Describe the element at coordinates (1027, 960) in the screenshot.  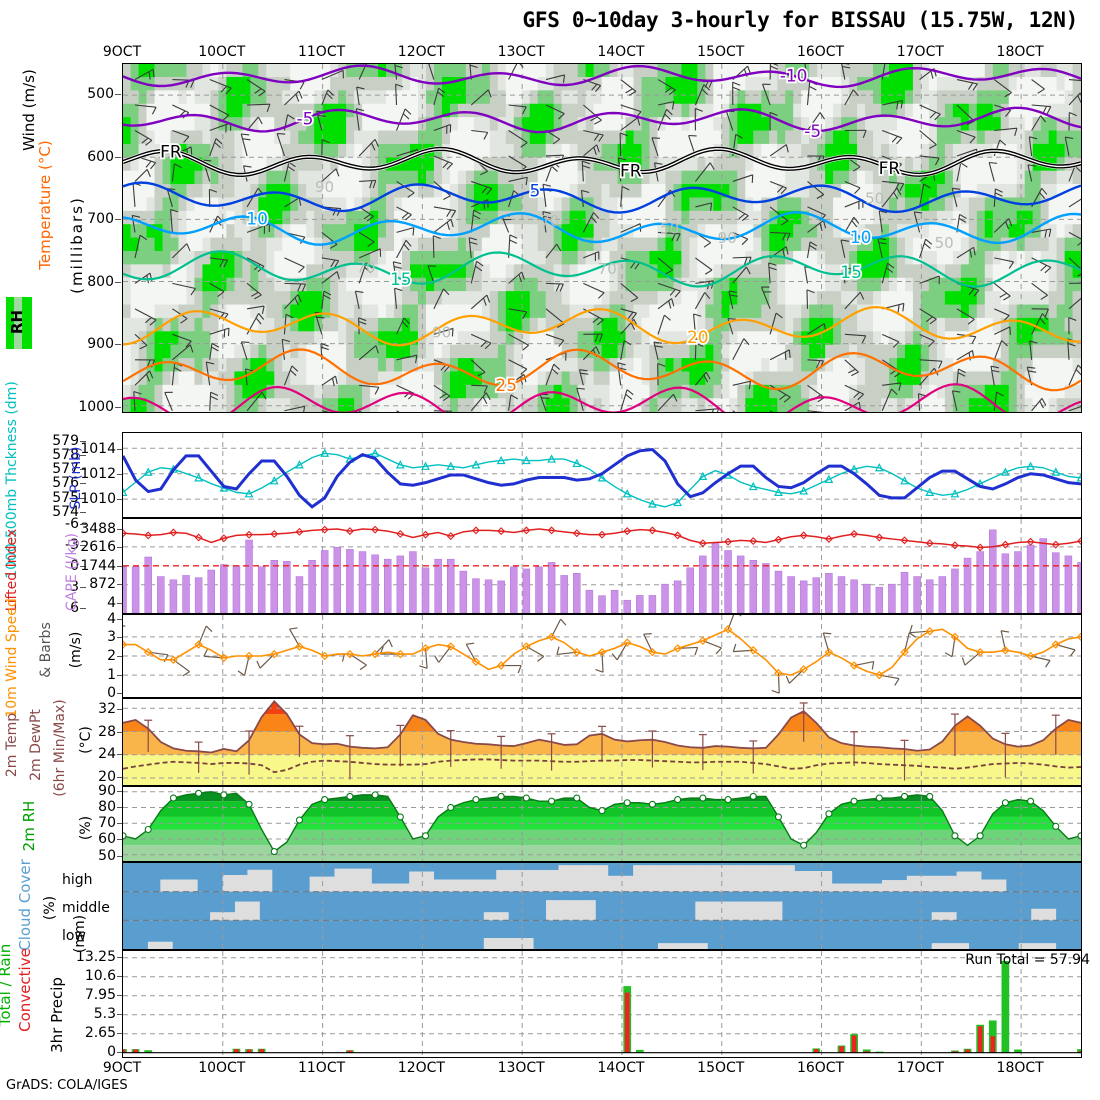
I see `run-total-text: Run Total = 57.94` at that location.